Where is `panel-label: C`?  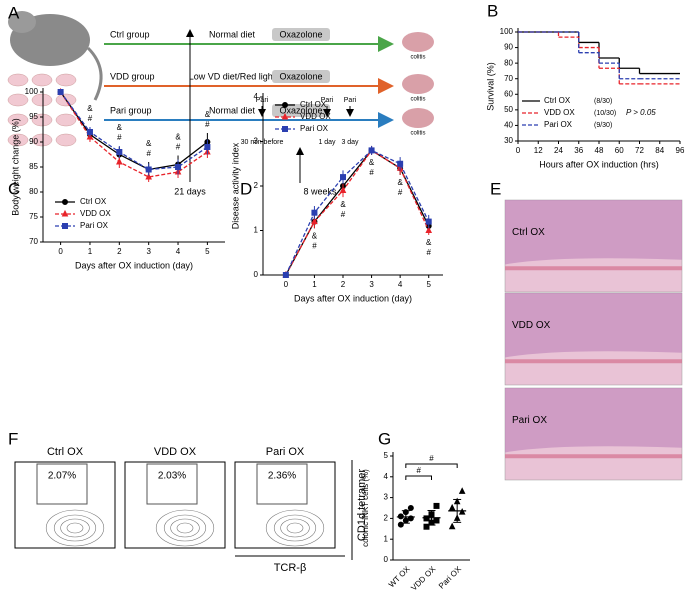
panel-label: C is located at coordinates (14, 188).